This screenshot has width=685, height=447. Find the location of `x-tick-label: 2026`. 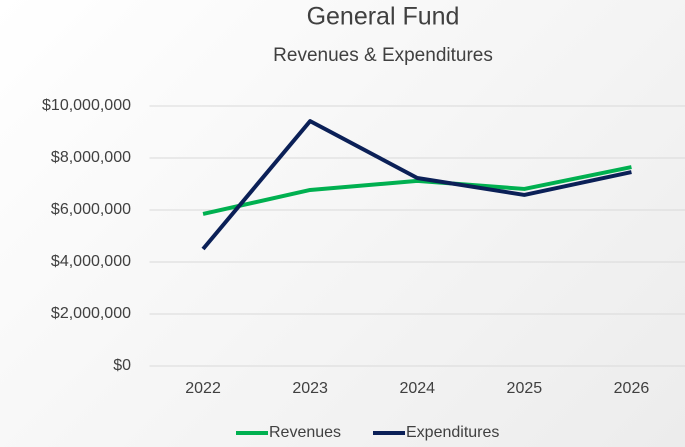

x-tick-label: 2026 is located at coordinates (632, 388).